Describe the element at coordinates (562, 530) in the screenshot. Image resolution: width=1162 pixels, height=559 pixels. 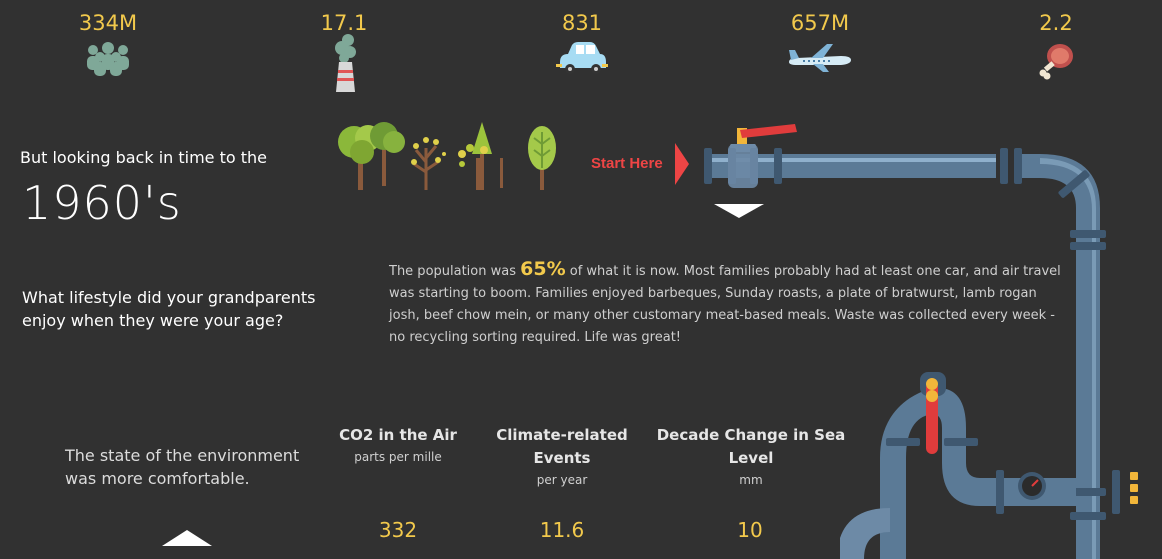
I see `metric-value-climate-events: 11.6` at that location.